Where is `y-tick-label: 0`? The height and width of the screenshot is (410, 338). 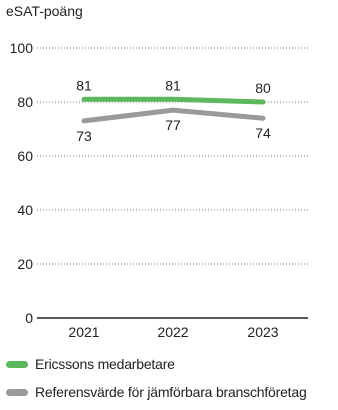
y-tick-label: 0 is located at coordinates (29, 318).